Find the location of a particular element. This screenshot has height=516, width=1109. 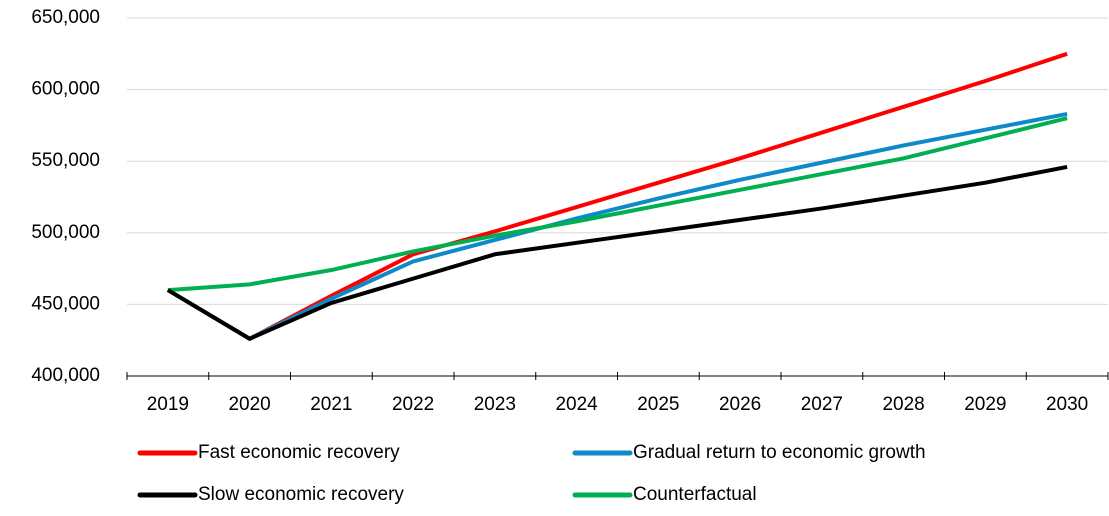

x-tick-label: 2023 is located at coordinates (495, 404).